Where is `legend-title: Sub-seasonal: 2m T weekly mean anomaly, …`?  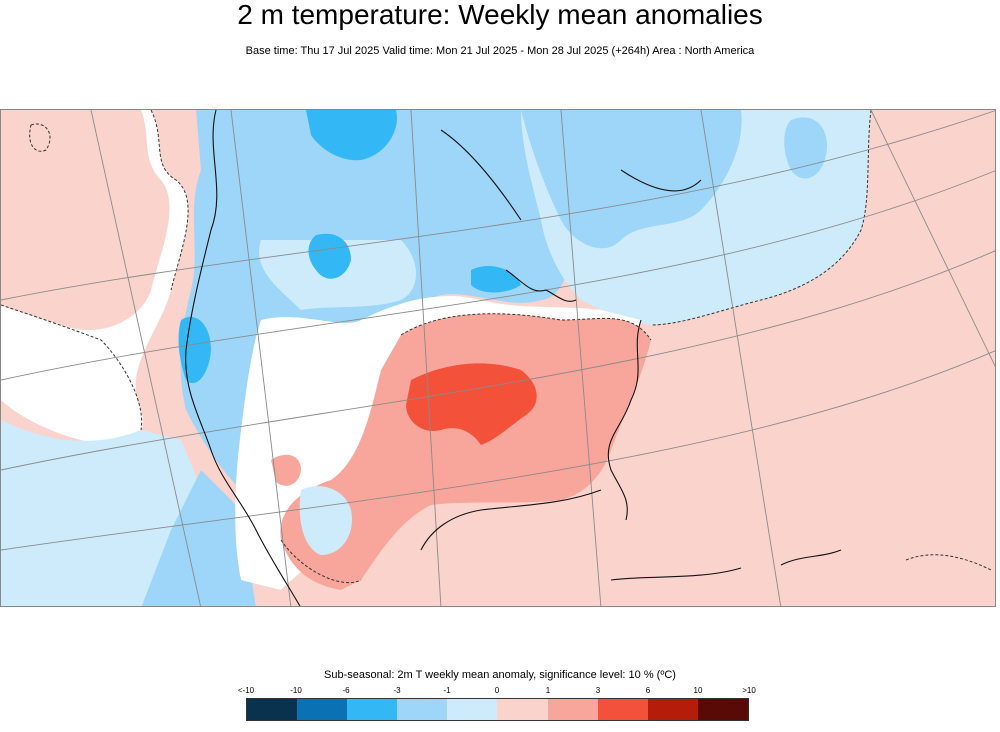 legend-title: Sub-seasonal: 2m T weekly mean anomaly, … is located at coordinates (500, 675).